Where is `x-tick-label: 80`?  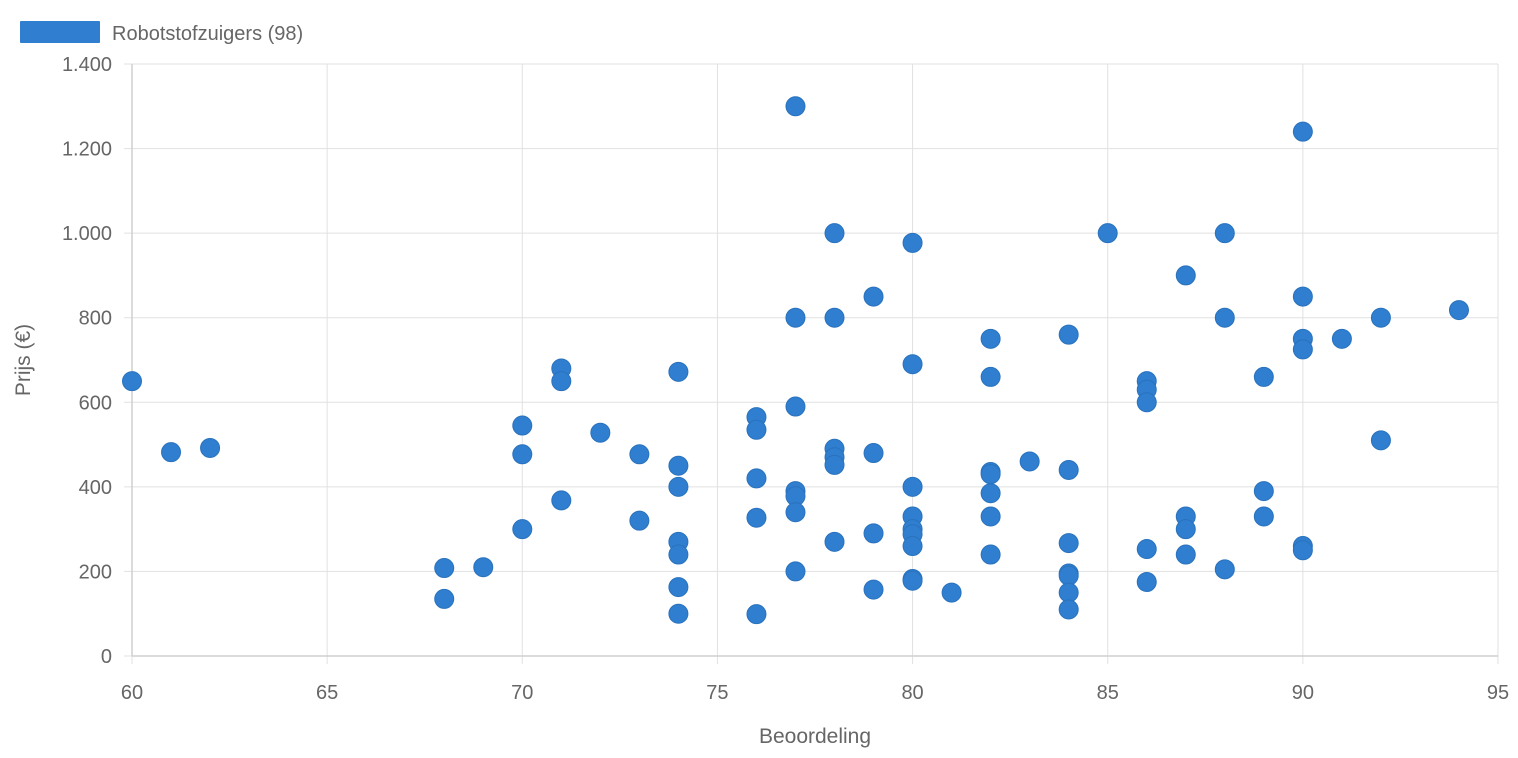 x-tick-label: 80 is located at coordinates (912, 693).